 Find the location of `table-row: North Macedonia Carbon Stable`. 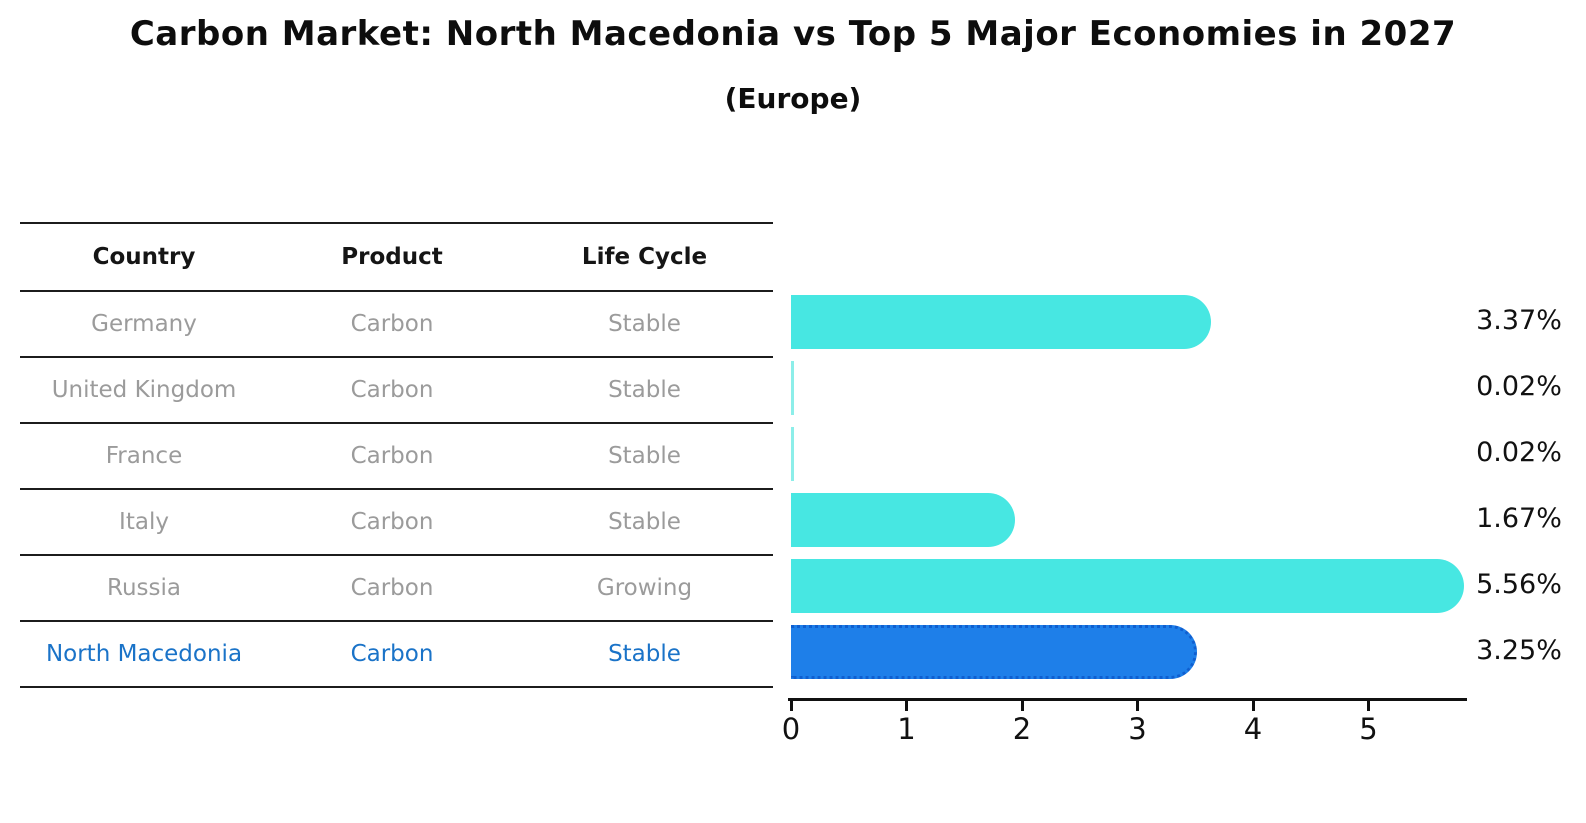

table-row: North Macedonia Carbon Stable is located at coordinates (396, 655).